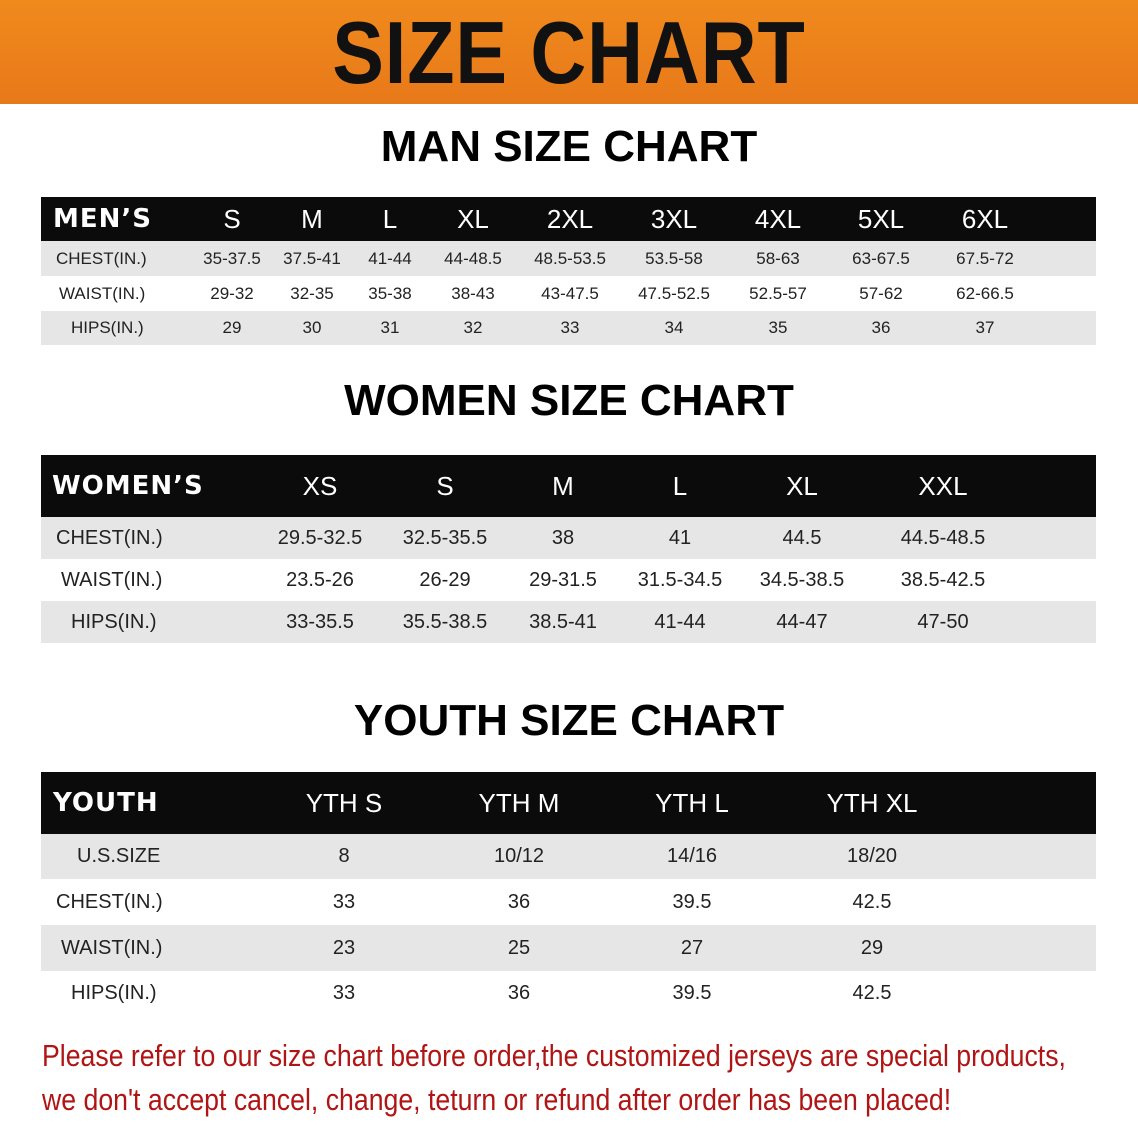 The height and width of the screenshot is (1132, 1138). Describe the element at coordinates (390, 293) in the screenshot. I see `table-cell: 35-38` at that location.